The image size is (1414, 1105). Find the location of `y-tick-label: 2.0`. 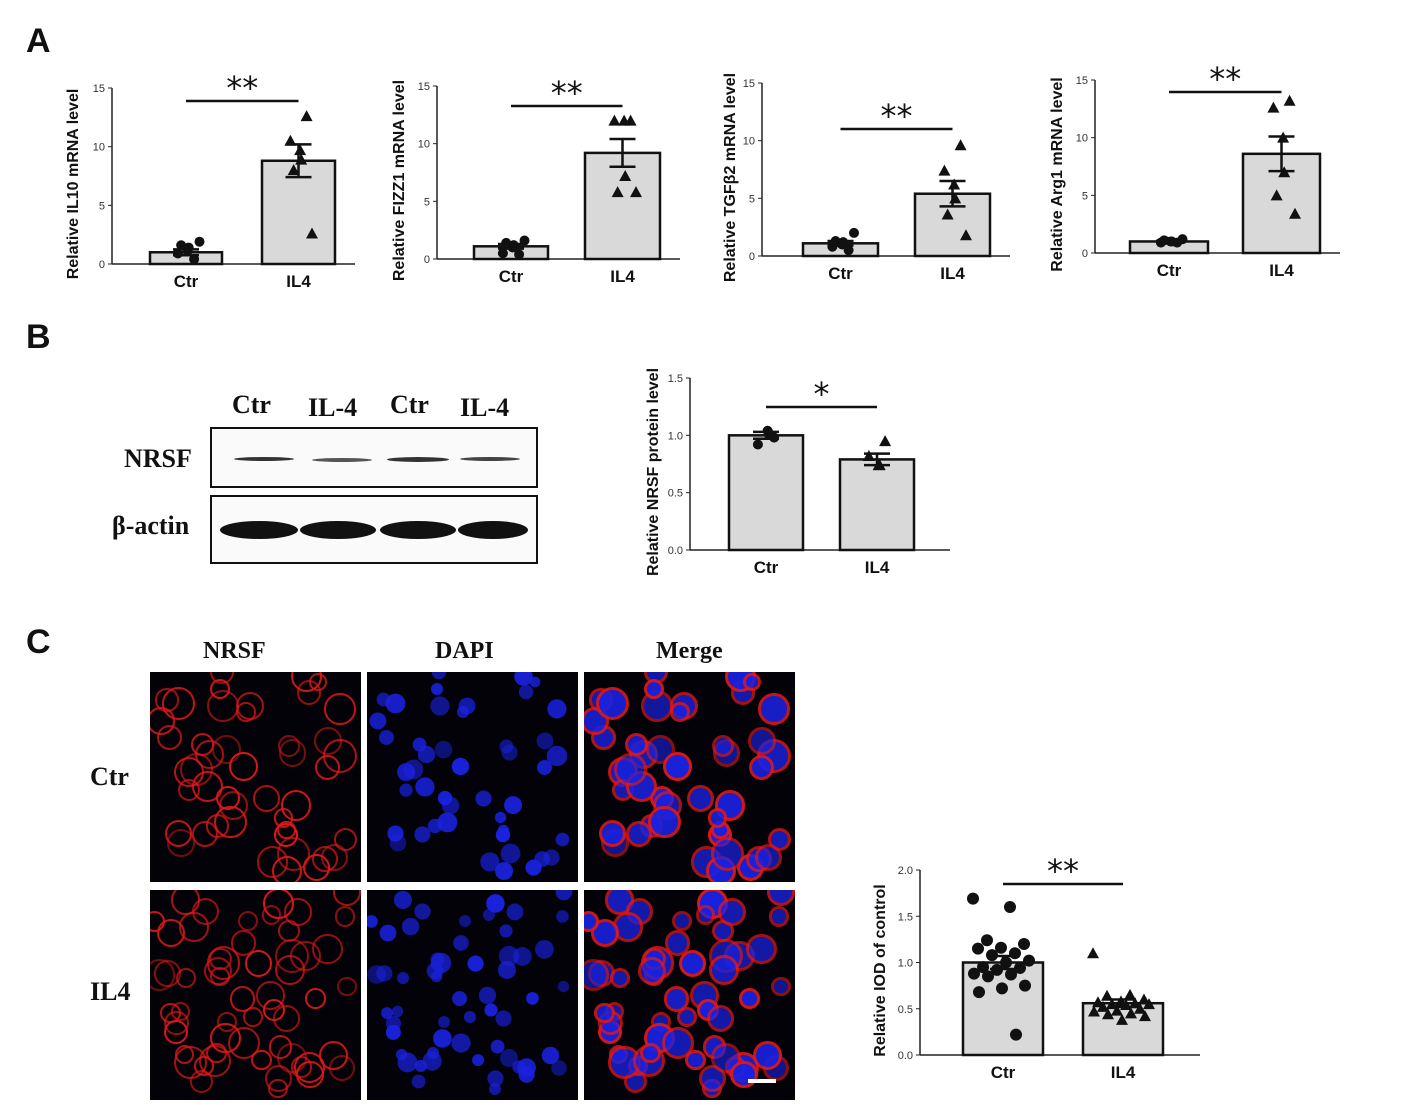

y-tick-label: 2.0 is located at coordinates (905, 871).